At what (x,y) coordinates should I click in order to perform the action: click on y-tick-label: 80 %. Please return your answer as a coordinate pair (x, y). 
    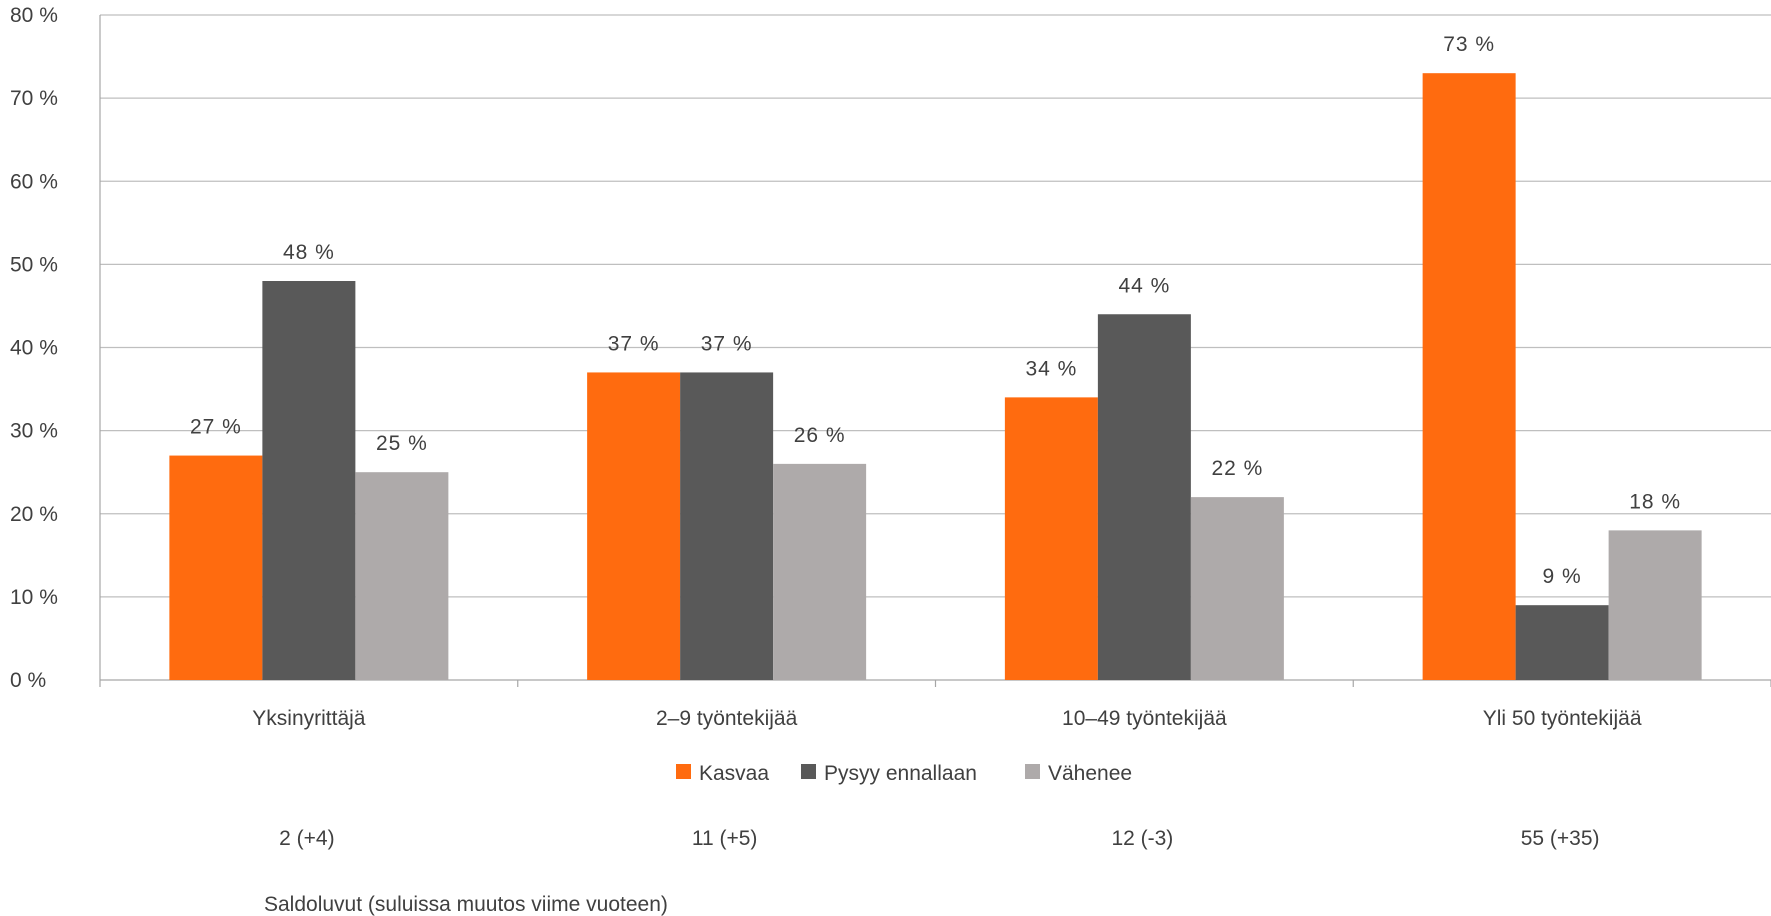
    Looking at the image, I should click on (34, 15).